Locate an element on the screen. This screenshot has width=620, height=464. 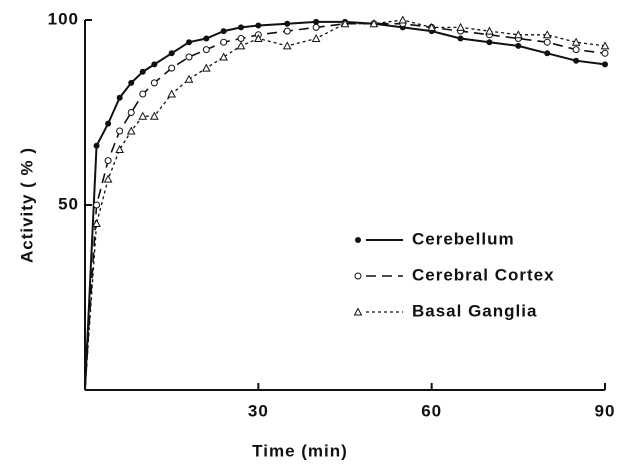
y-tick-label: 100 is located at coordinates (63, 18).